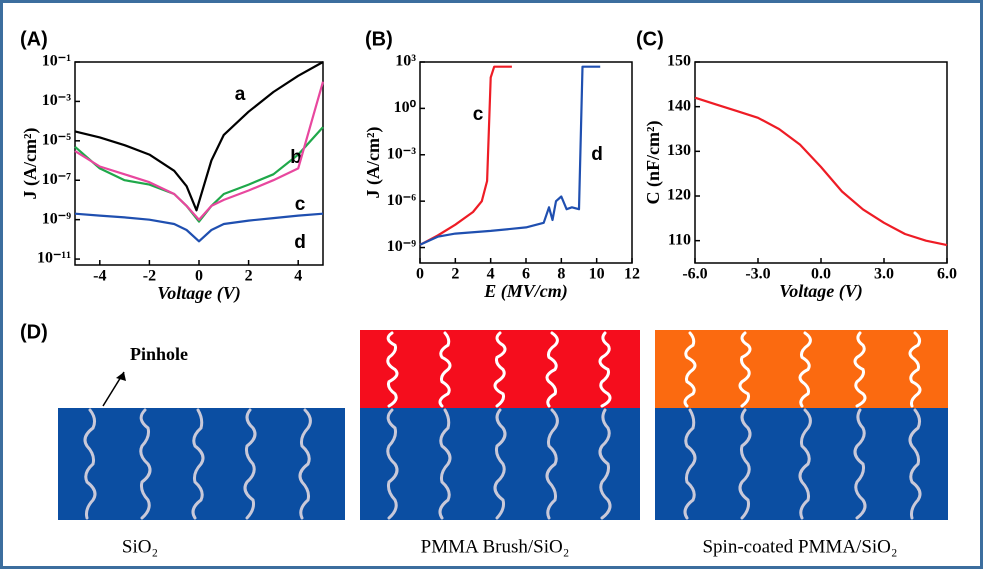 The image size is (983, 569). I want to click on y-tick-label: 140, so click(679, 105).